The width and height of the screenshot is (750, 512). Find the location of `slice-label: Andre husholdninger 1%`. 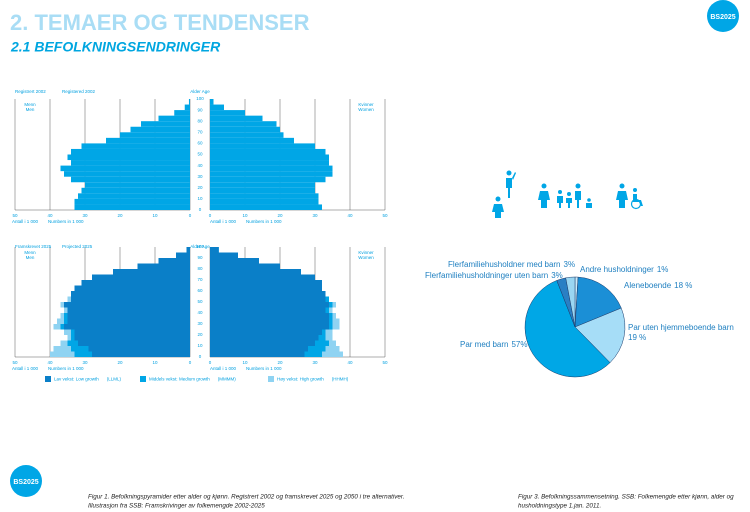

slice-label: Andre husholdninger 1% is located at coordinates (624, 269).